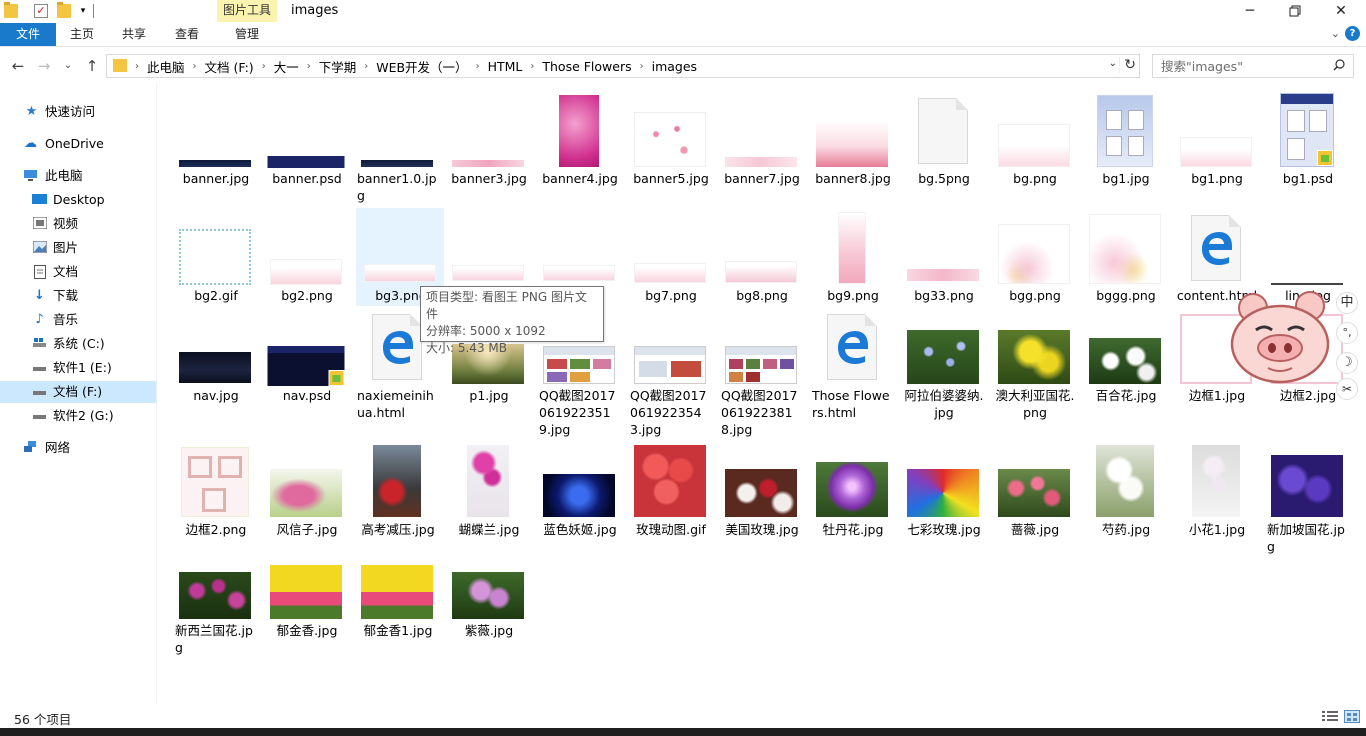 Image resolution: width=1366 pixels, height=736 pixels. Describe the element at coordinates (488, 145) in the screenshot. I see `file-tile: banner3.jpg` at that location.